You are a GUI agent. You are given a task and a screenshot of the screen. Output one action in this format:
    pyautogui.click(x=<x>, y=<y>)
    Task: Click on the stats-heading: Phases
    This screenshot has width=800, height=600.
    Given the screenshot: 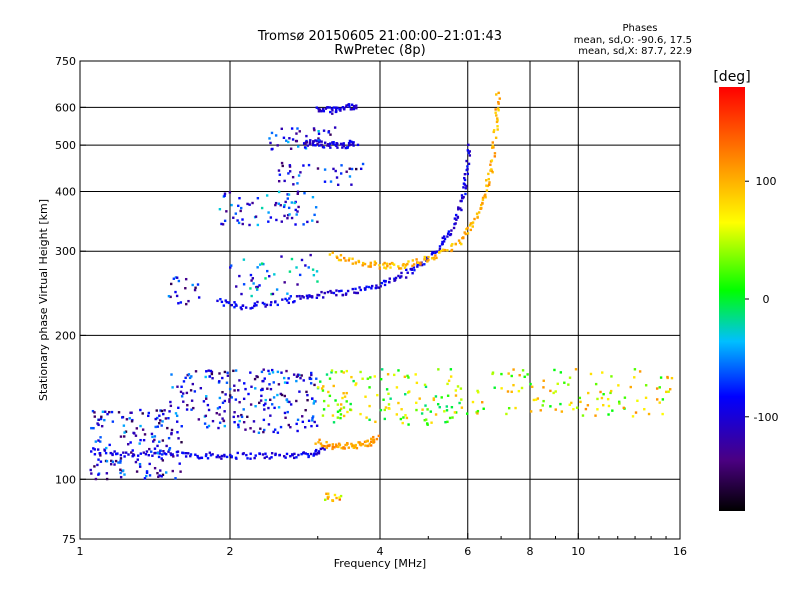 What is the action you would take?
    pyautogui.click(x=639, y=28)
    